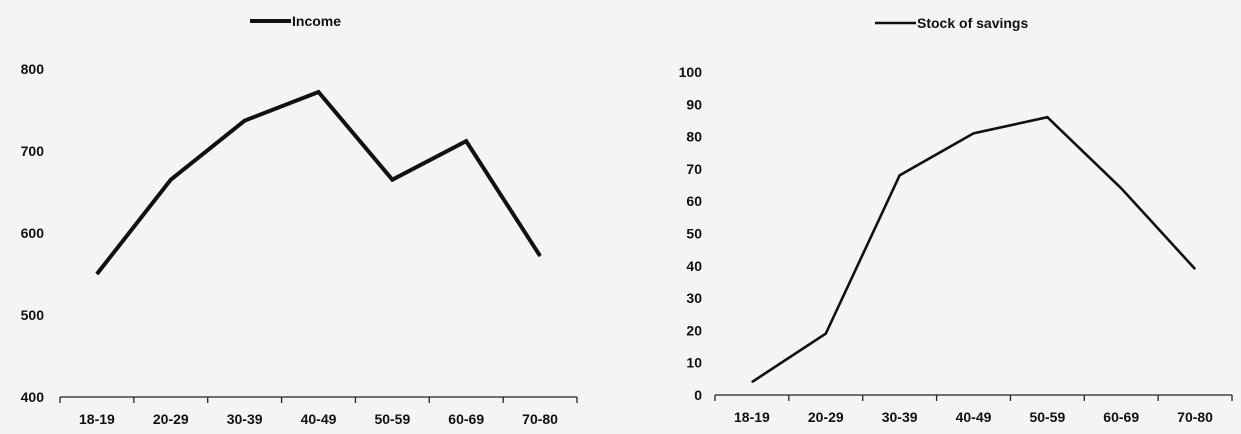 The image size is (1241, 434). Describe the element at coordinates (694, 330) in the screenshot. I see `y-tick-label: 20` at that location.